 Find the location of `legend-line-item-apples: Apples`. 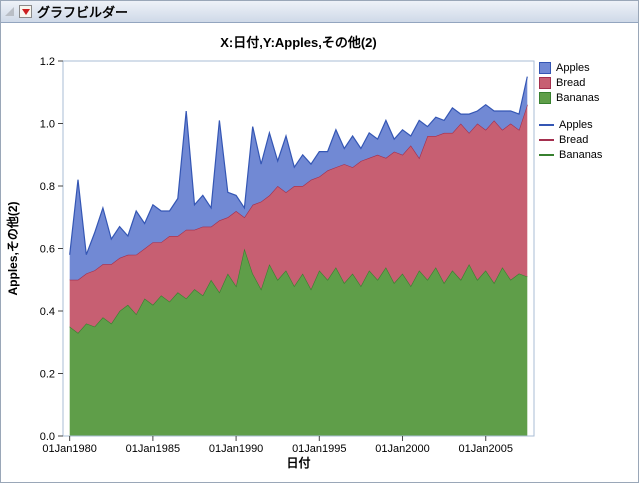

legend-line-item-apples: Apples is located at coordinates (570, 124).